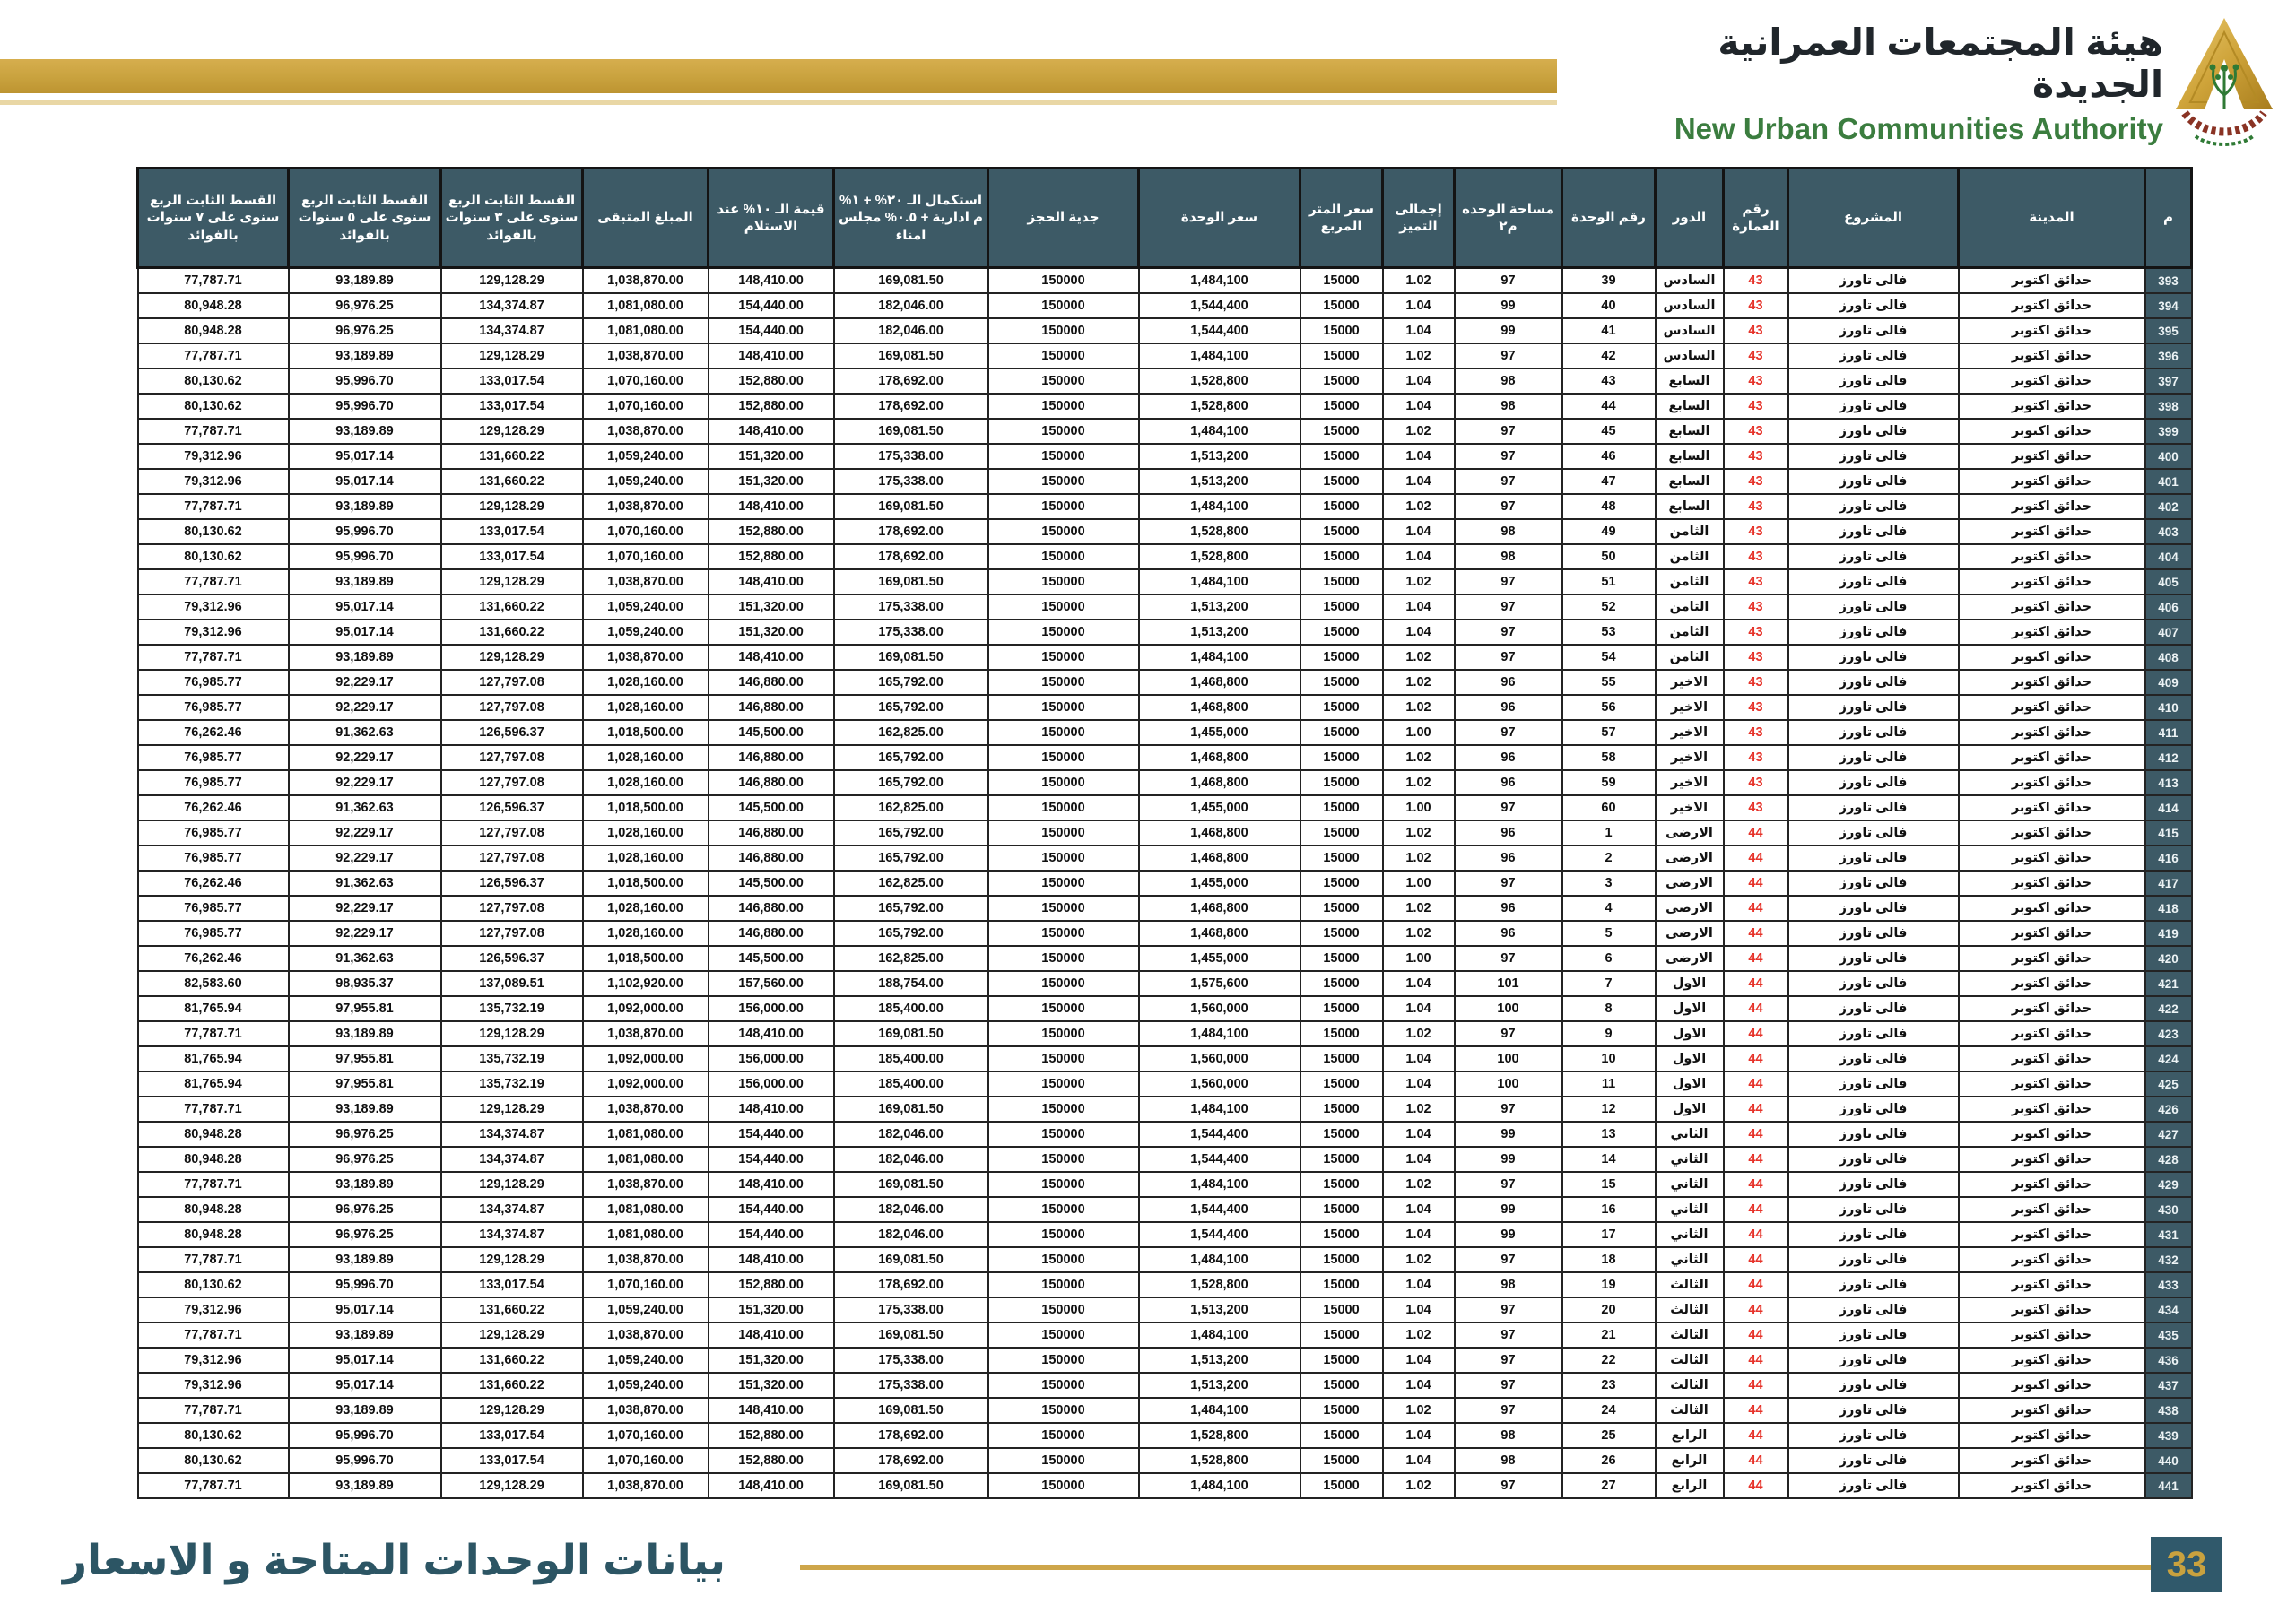  Describe the element at coordinates (511, 1234) in the screenshot. I see `cell-inst_3y: 134,374.87` at that location.